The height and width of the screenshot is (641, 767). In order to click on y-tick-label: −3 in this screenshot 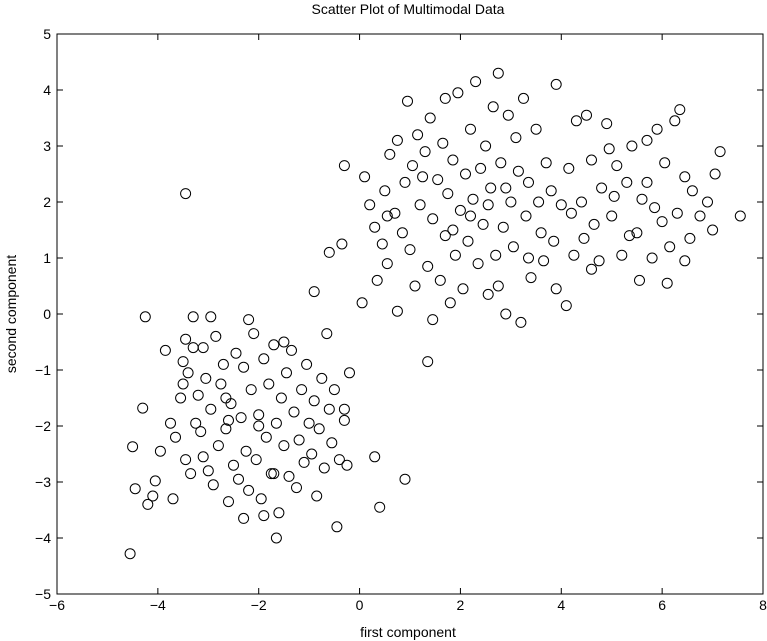, I will do `click(43, 482)`.